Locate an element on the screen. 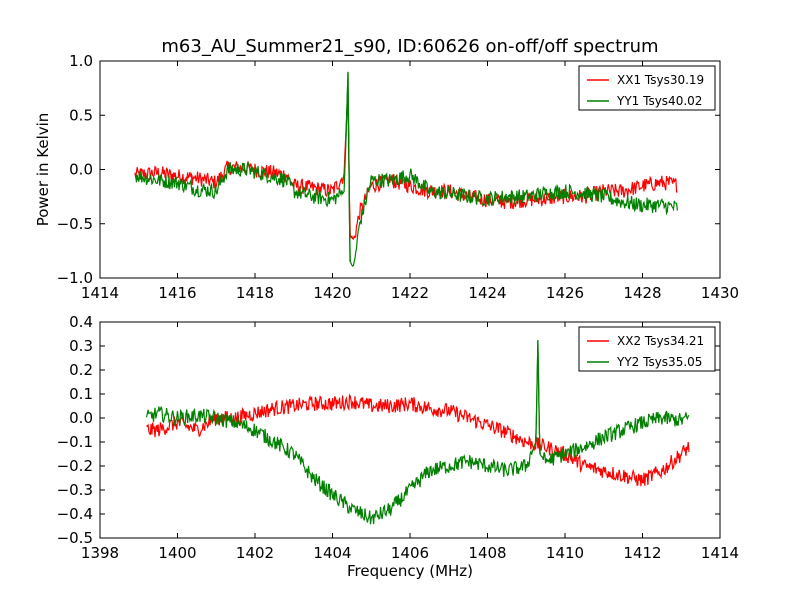 The width and height of the screenshot is (800, 600). y-tick-label: 0.2 is located at coordinates (81, 370).